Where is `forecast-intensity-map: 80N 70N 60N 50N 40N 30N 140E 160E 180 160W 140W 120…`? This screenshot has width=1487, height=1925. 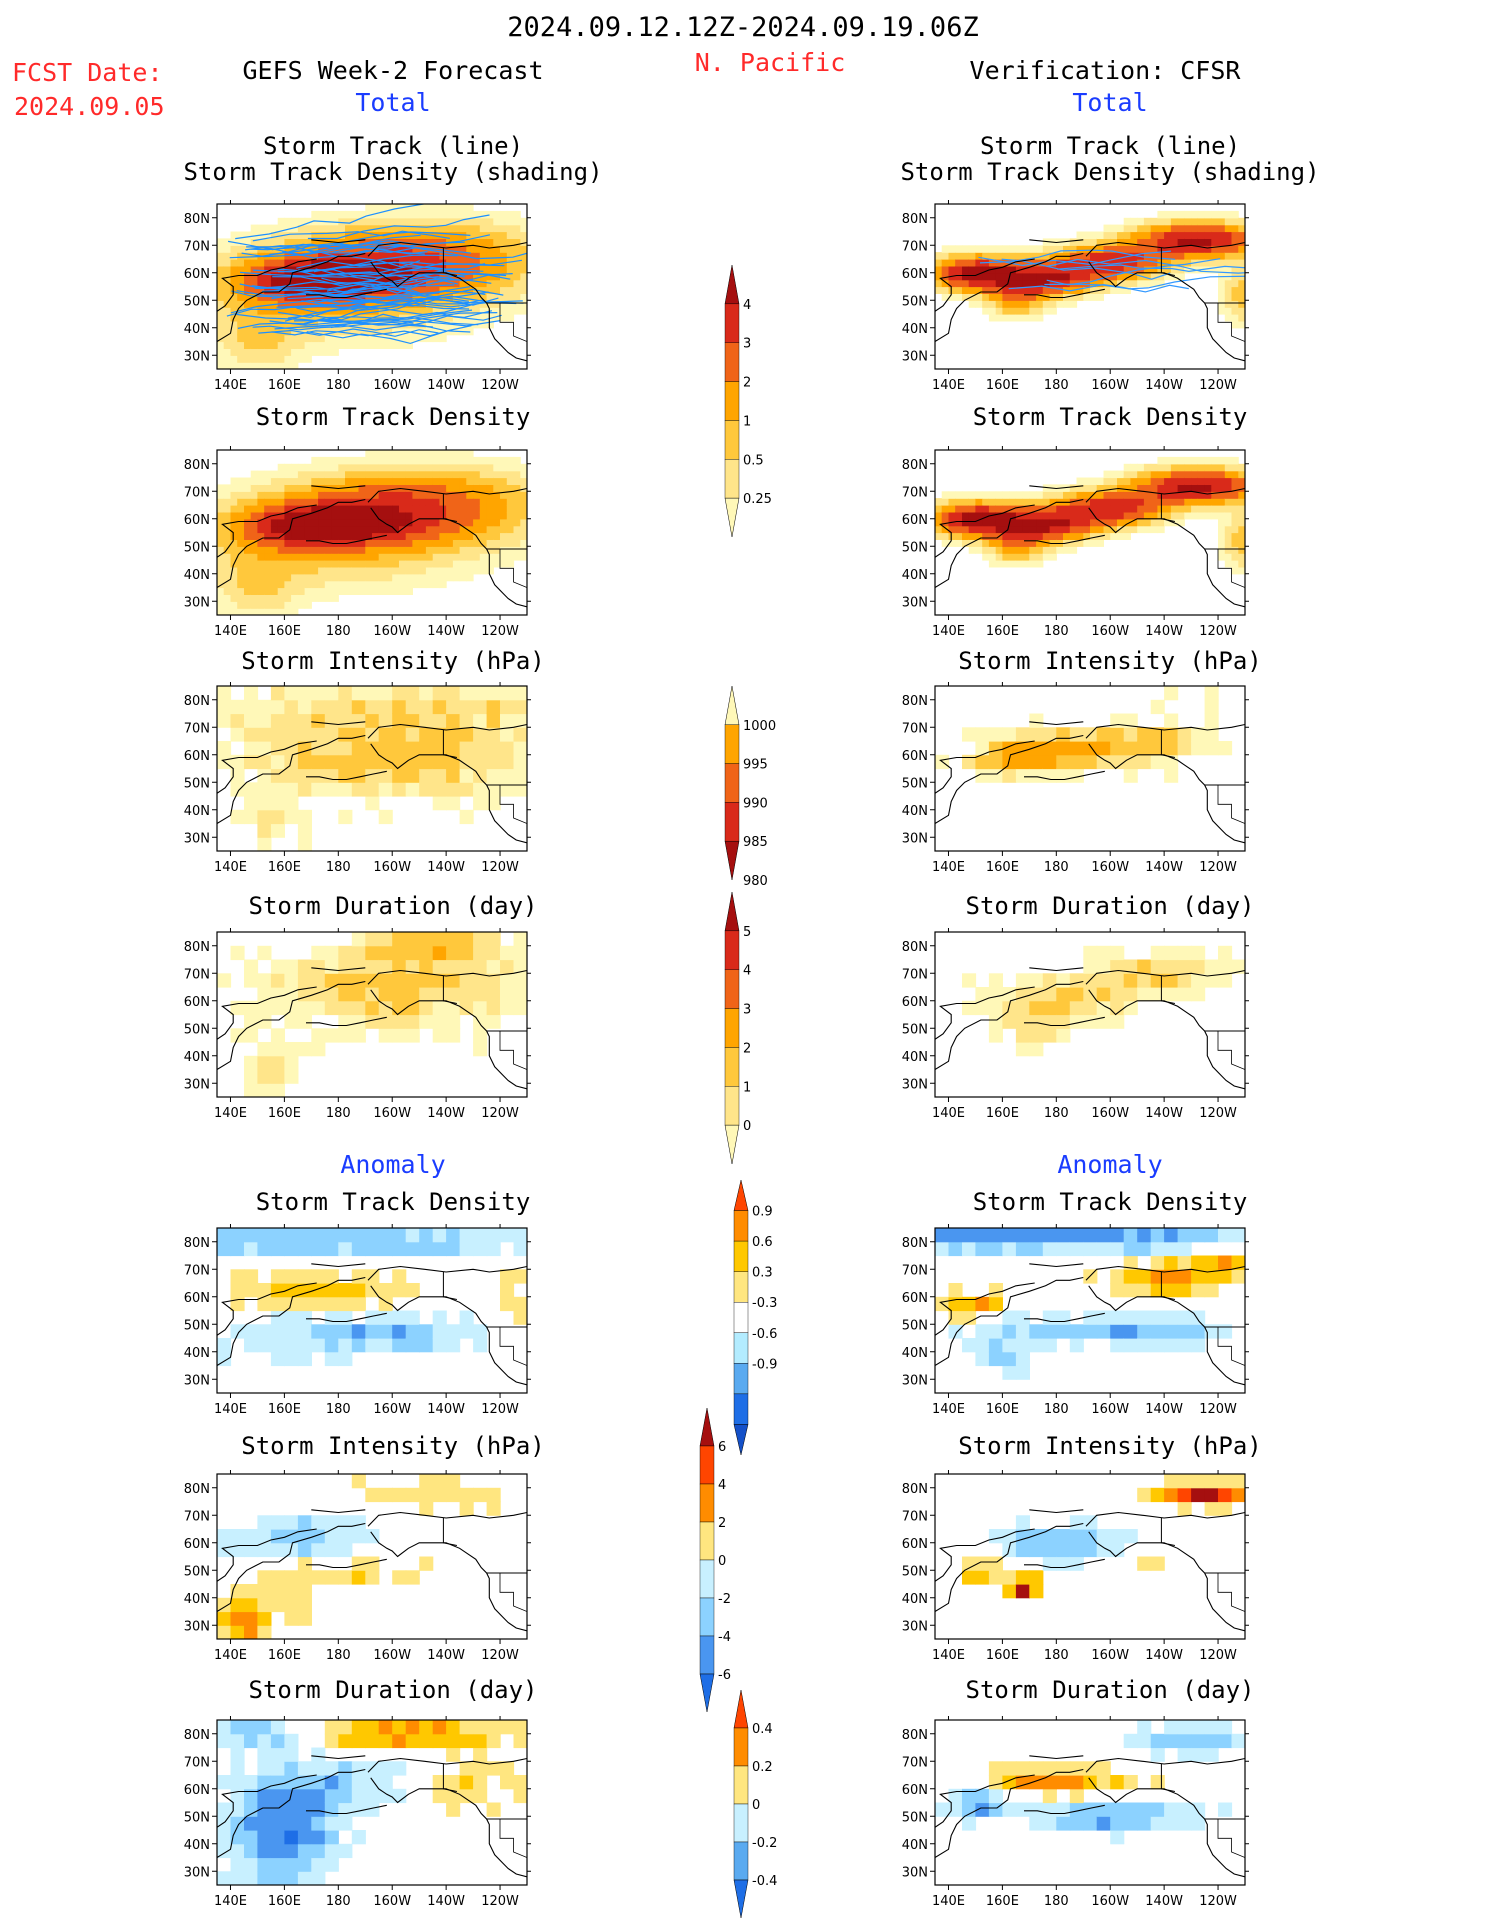 forecast-intensity-map: 80N 70N 60N 50N 40N 30N 140E 160E 180 160W 140W 120… is located at coordinates (357, 778).